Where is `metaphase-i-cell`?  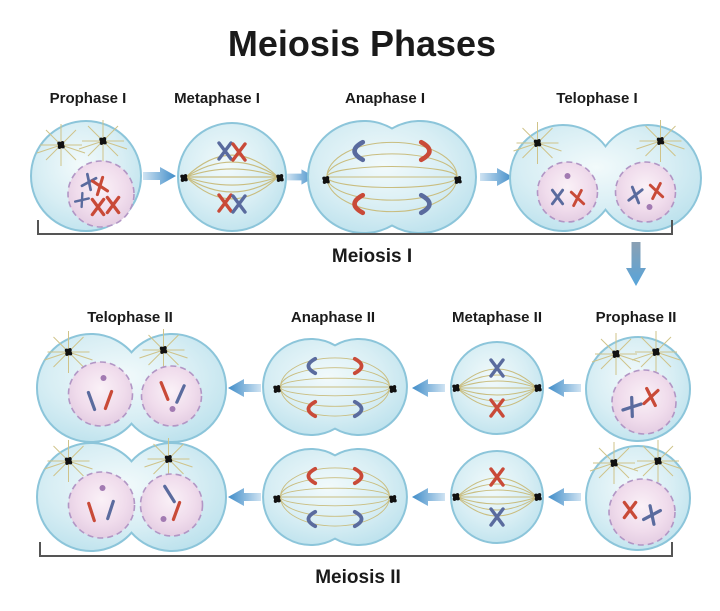 metaphase-i-cell is located at coordinates (232, 177).